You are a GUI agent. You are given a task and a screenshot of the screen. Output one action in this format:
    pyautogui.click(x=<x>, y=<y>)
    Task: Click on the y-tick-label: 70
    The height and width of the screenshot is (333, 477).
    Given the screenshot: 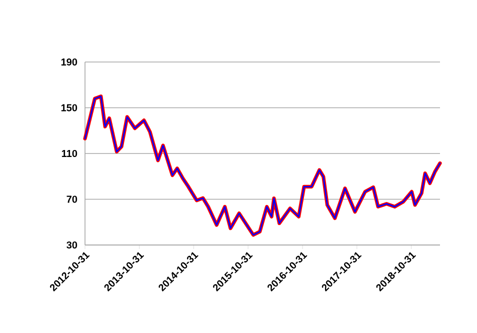 What is the action you would take?
    pyautogui.click(x=72, y=199)
    